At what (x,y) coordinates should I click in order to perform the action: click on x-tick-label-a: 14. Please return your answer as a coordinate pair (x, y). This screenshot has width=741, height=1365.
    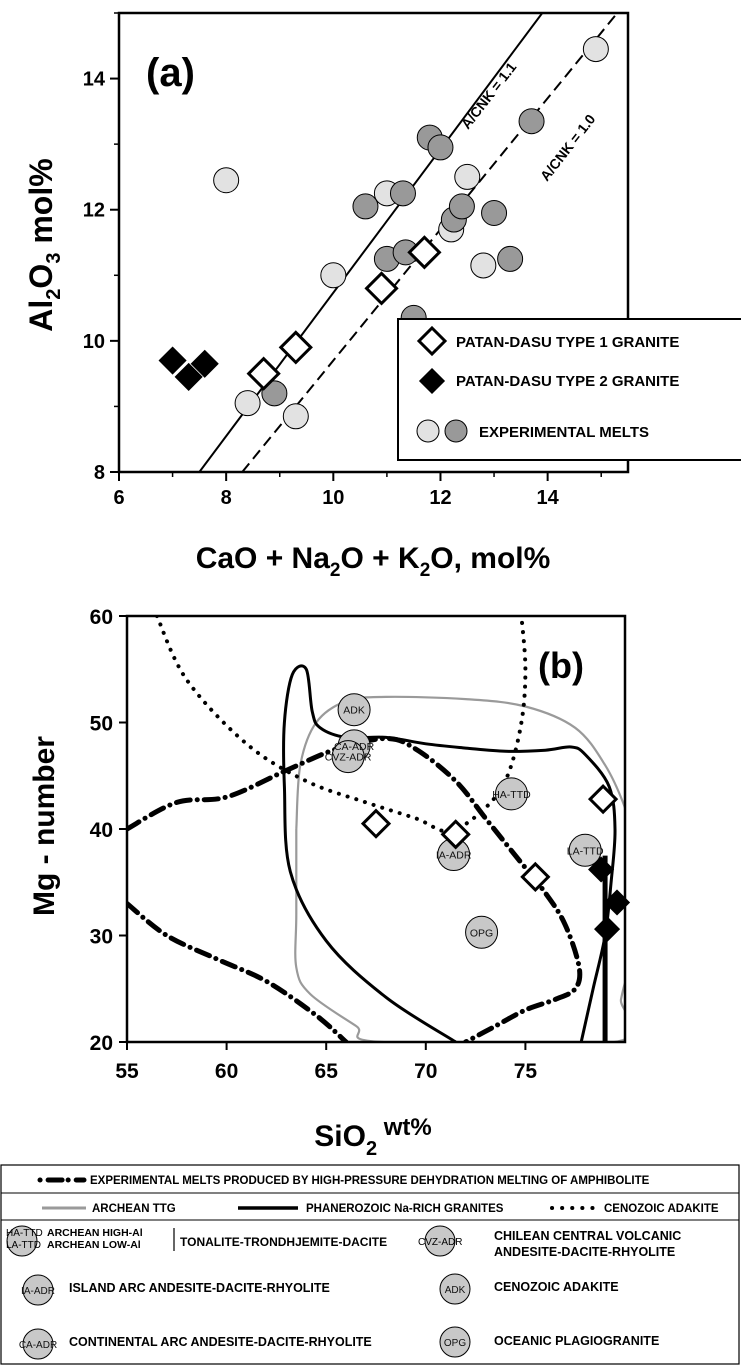
    Looking at the image, I should click on (548, 498).